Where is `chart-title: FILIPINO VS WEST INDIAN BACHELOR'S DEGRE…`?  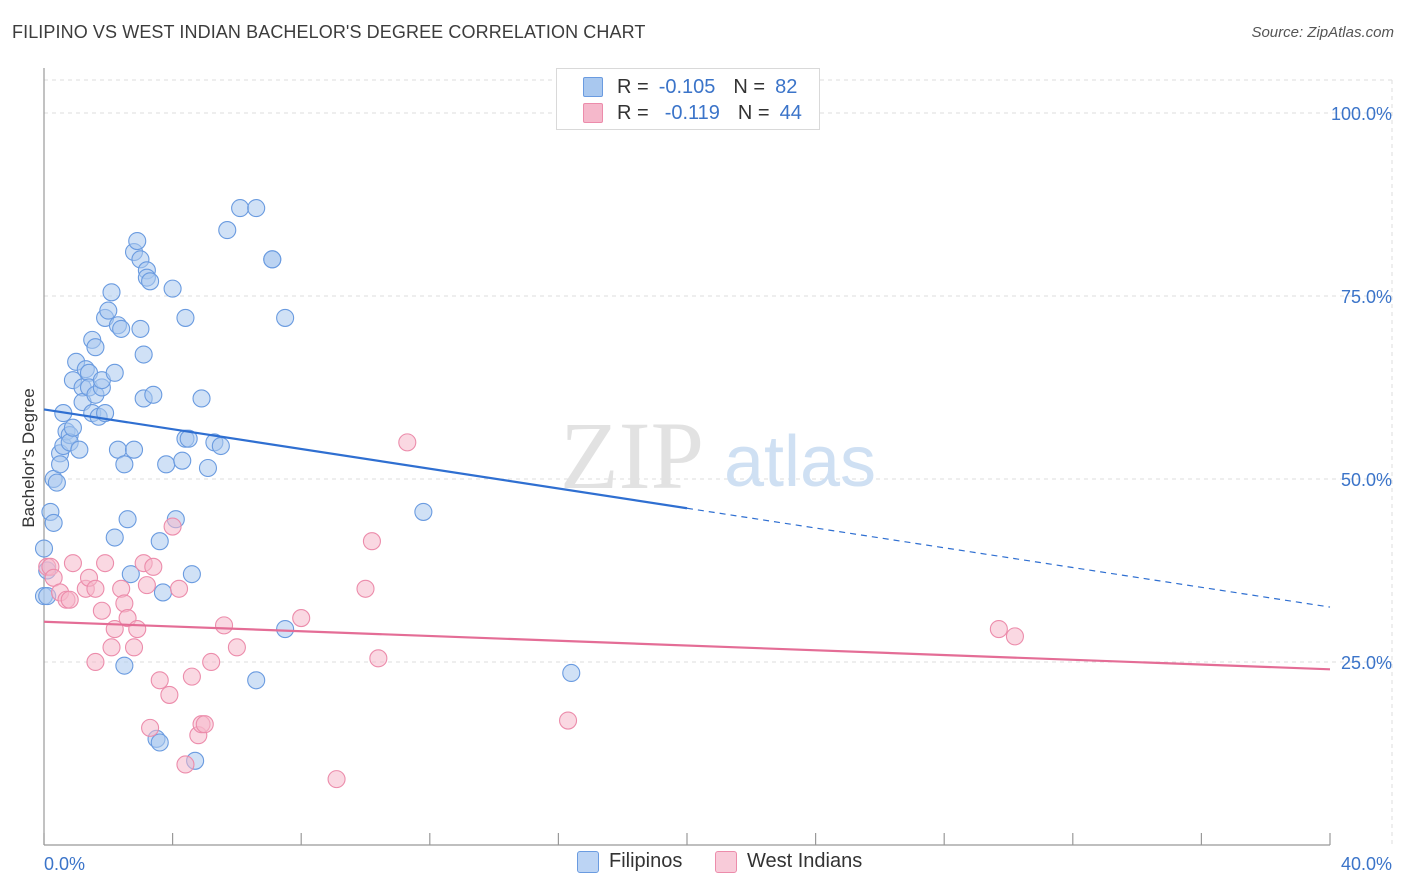 chart-title: FILIPINO VS WEST INDIAN BACHELOR'S DEGRE… is located at coordinates (329, 32).